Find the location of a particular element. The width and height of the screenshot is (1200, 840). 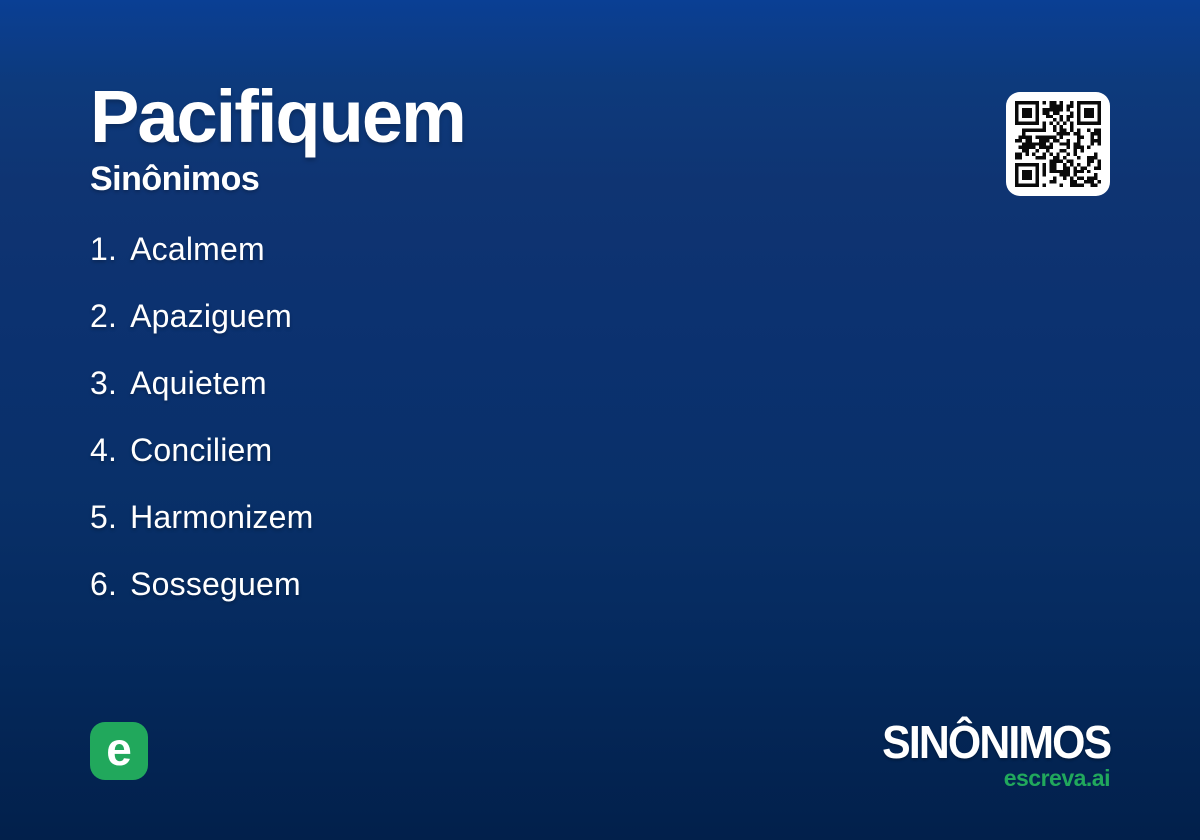

qr-code-icon is located at coordinates (1058, 144).